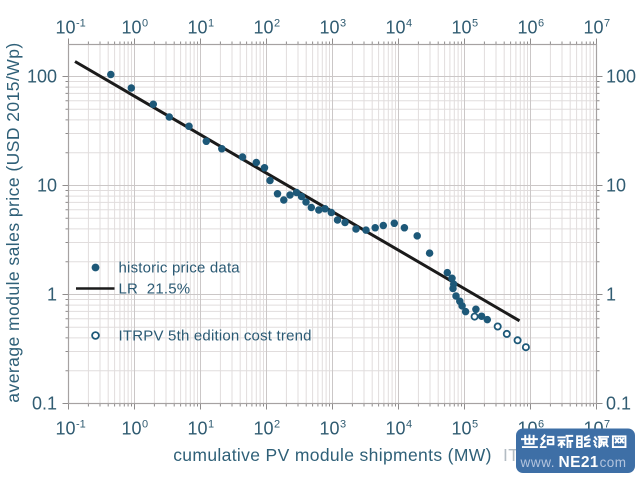  Describe the element at coordinates (215, 336) in the screenshot. I see `svg-text: ITRPV 5th edition cost trend` at that location.